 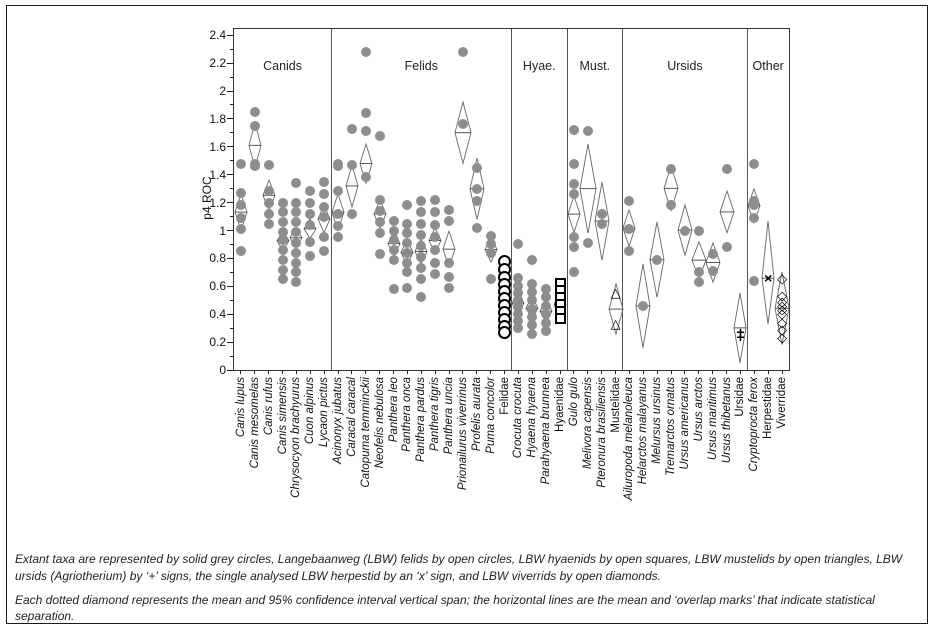 I want to click on x-axis-label: Cuon alpinus, so click(x=310, y=411).